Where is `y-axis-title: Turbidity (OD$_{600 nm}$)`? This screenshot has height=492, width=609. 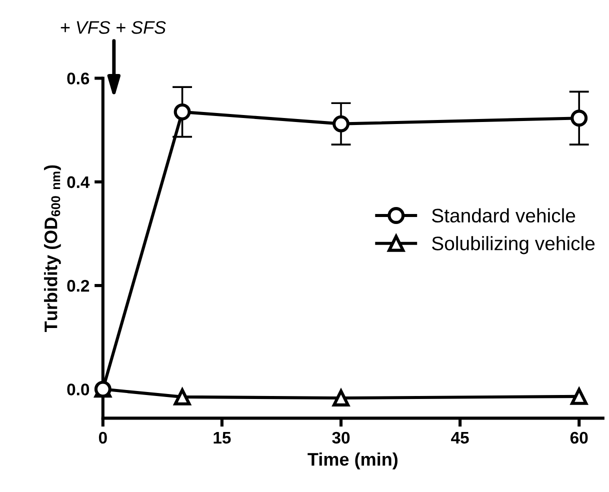
y-axis-title: Turbidity (OD$_{600 nm}$) is located at coordinates (52, 248).